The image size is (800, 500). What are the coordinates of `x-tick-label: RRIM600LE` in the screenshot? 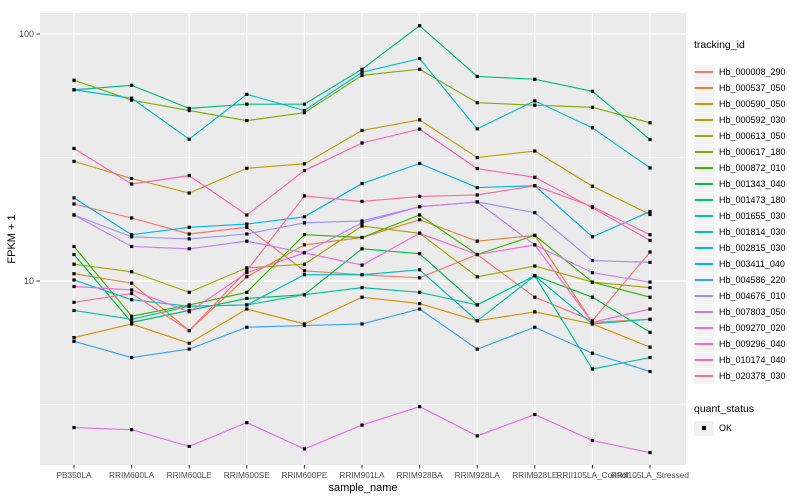 It's located at (190, 475).